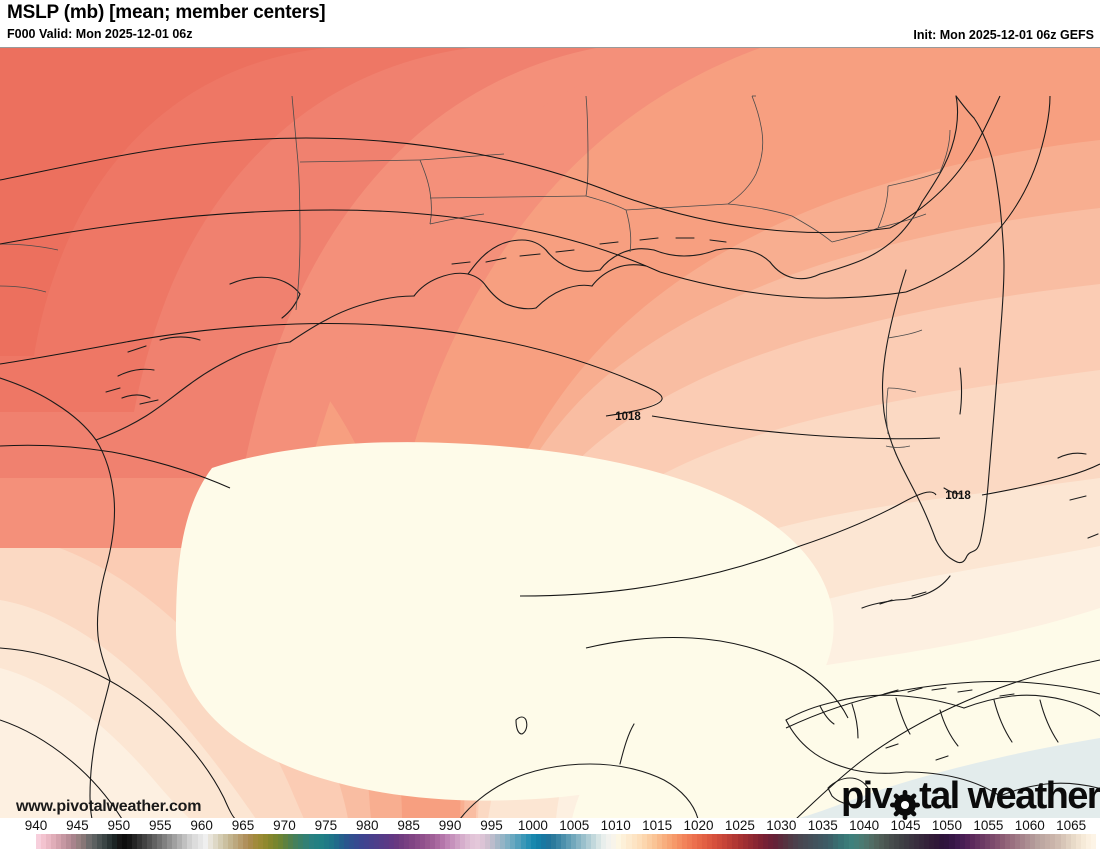 The height and width of the screenshot is (850, 1100). Describe the element at coordinates (243, 825) in the screenshot. I see `colorbar-tick-label: 965` at that location.